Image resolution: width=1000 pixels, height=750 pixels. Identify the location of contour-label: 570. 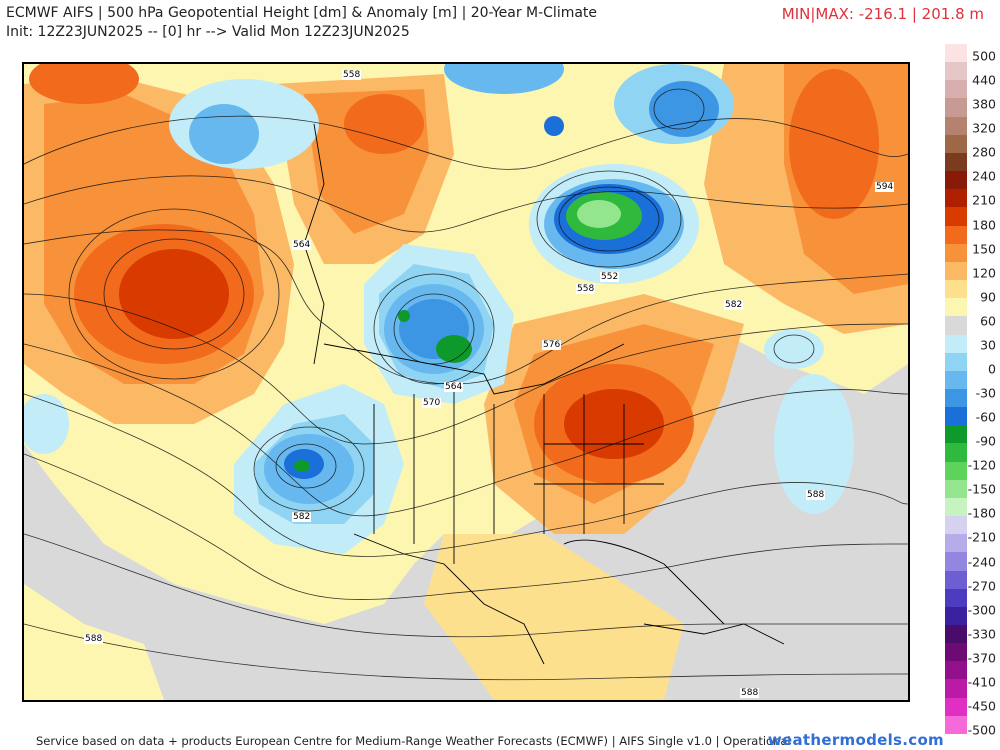
(432, 403).